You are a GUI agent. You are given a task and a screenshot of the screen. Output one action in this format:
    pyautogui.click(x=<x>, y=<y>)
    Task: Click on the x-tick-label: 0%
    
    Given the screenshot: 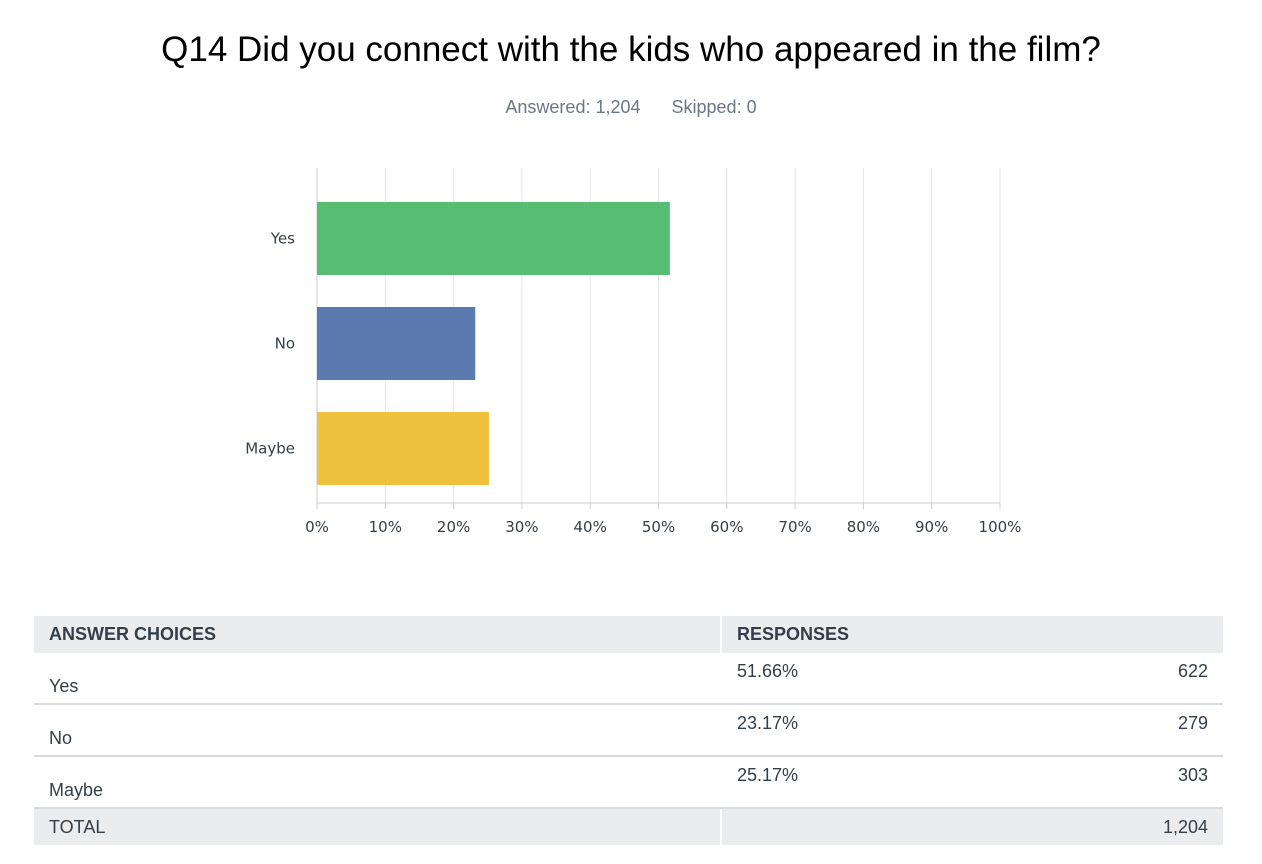 What is the action you would take?
    pyautogui.click(x=317, y=527)
    